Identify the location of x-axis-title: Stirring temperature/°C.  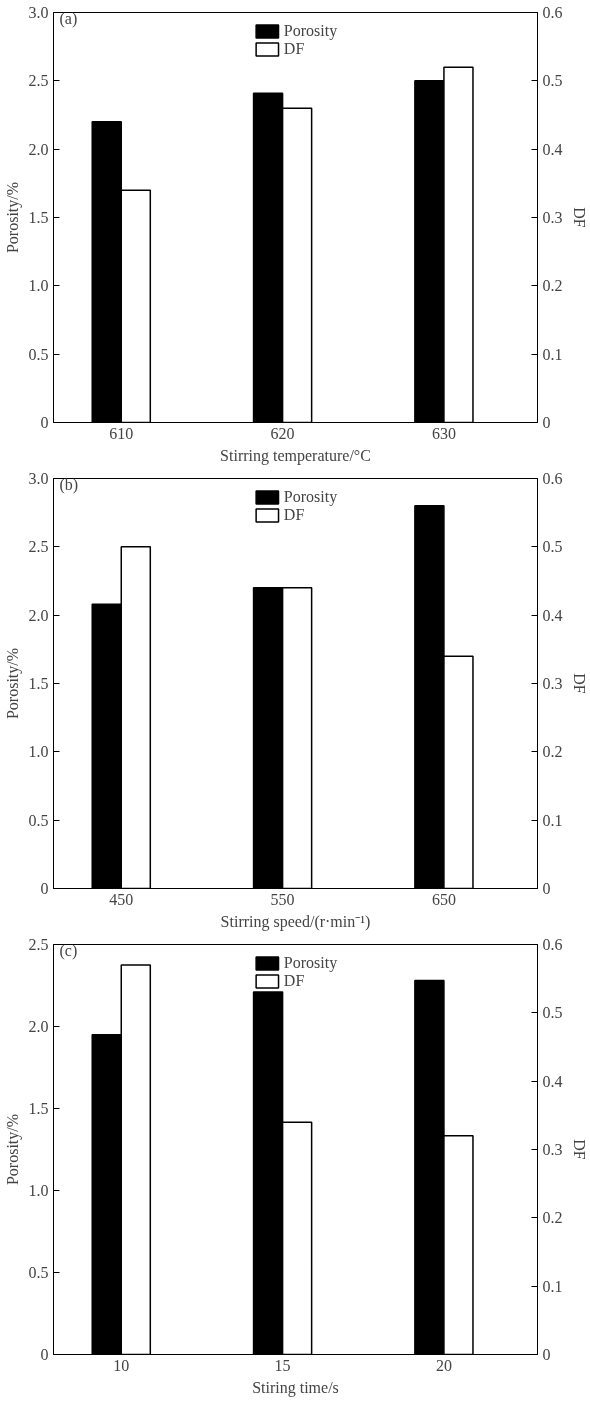
(295, 455).